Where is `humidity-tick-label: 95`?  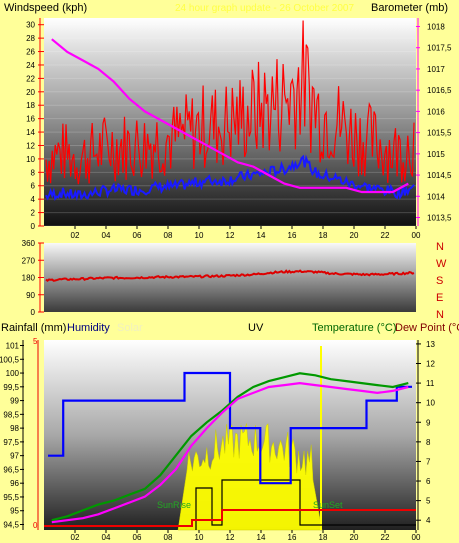 humidity-tick-label: 95 is located at coordinates (14, 511).